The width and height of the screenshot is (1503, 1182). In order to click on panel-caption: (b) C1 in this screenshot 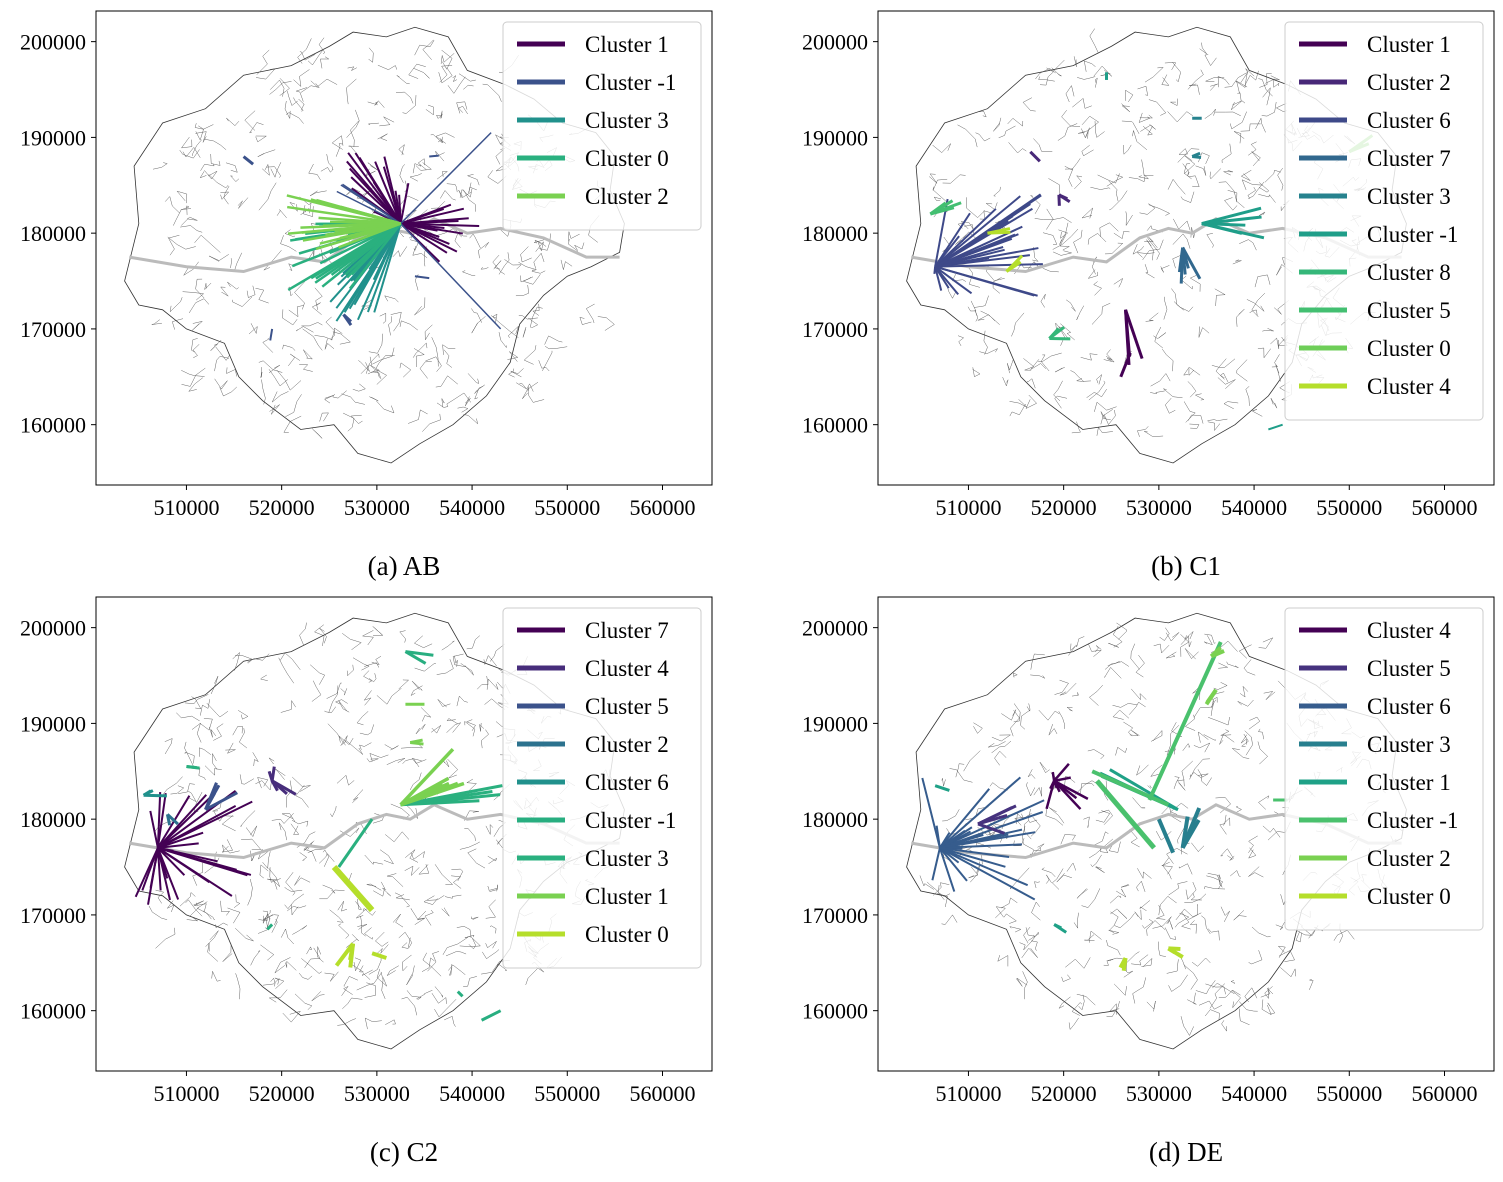, I will do `click(1186, 566)`.